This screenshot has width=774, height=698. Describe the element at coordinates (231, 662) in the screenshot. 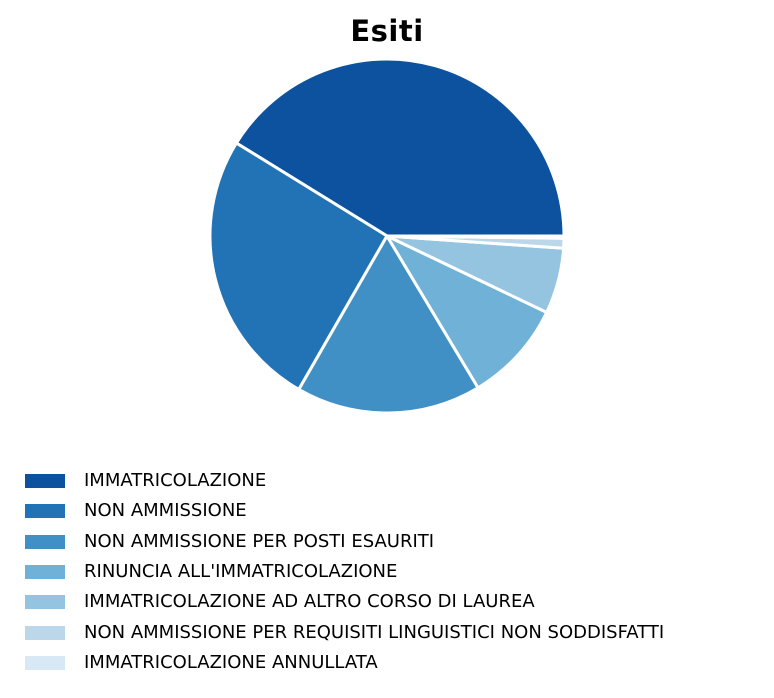

I see `legend-label: IMMATRICOLAZIONE ANNULLATA` at that location.